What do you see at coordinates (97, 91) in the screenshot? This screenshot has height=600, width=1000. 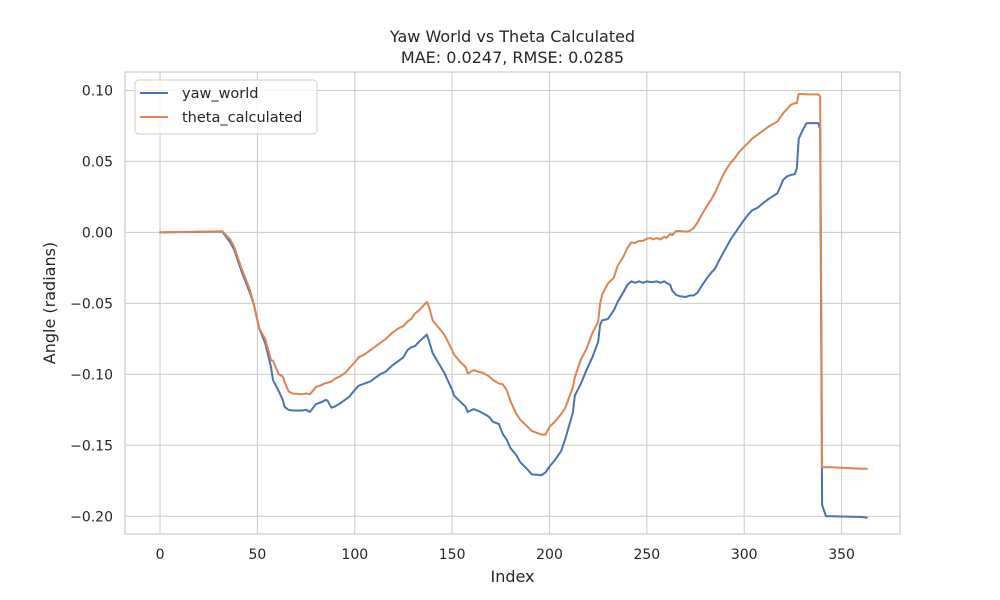 I see `y-tick-label: 0.10` at bounding box center [97, 91].